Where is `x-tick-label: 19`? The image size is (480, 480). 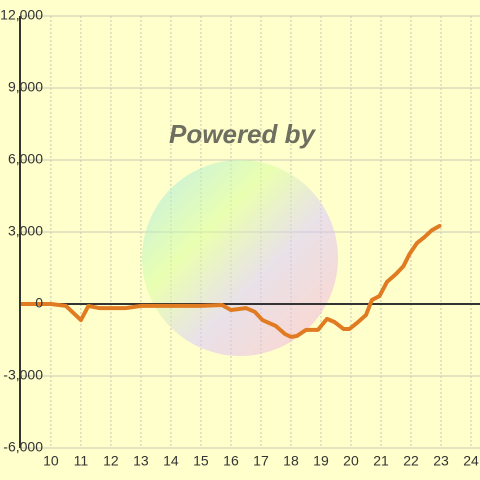 x-tick-label: 19 is located at coordinates (321, 461).